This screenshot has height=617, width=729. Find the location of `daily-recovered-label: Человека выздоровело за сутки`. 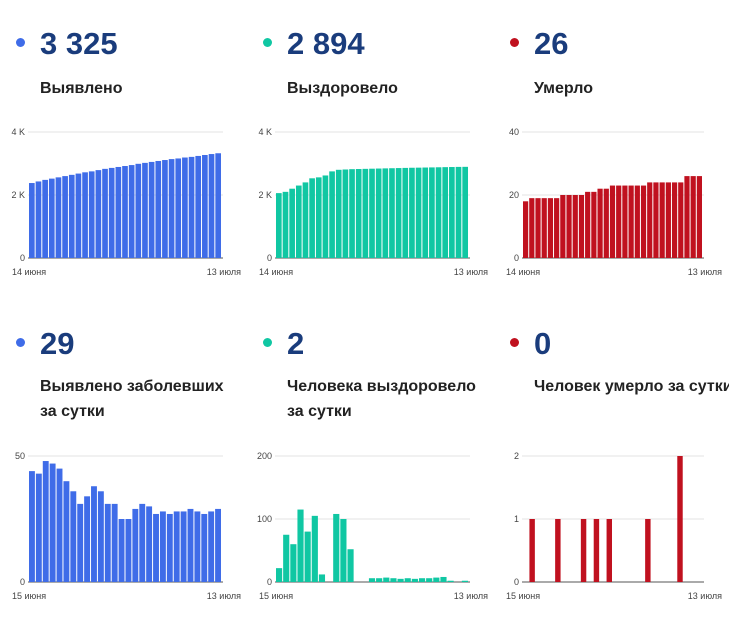

daily-recovered-label: Человека выздоровело за сутки is located at coordinates (381, 399).